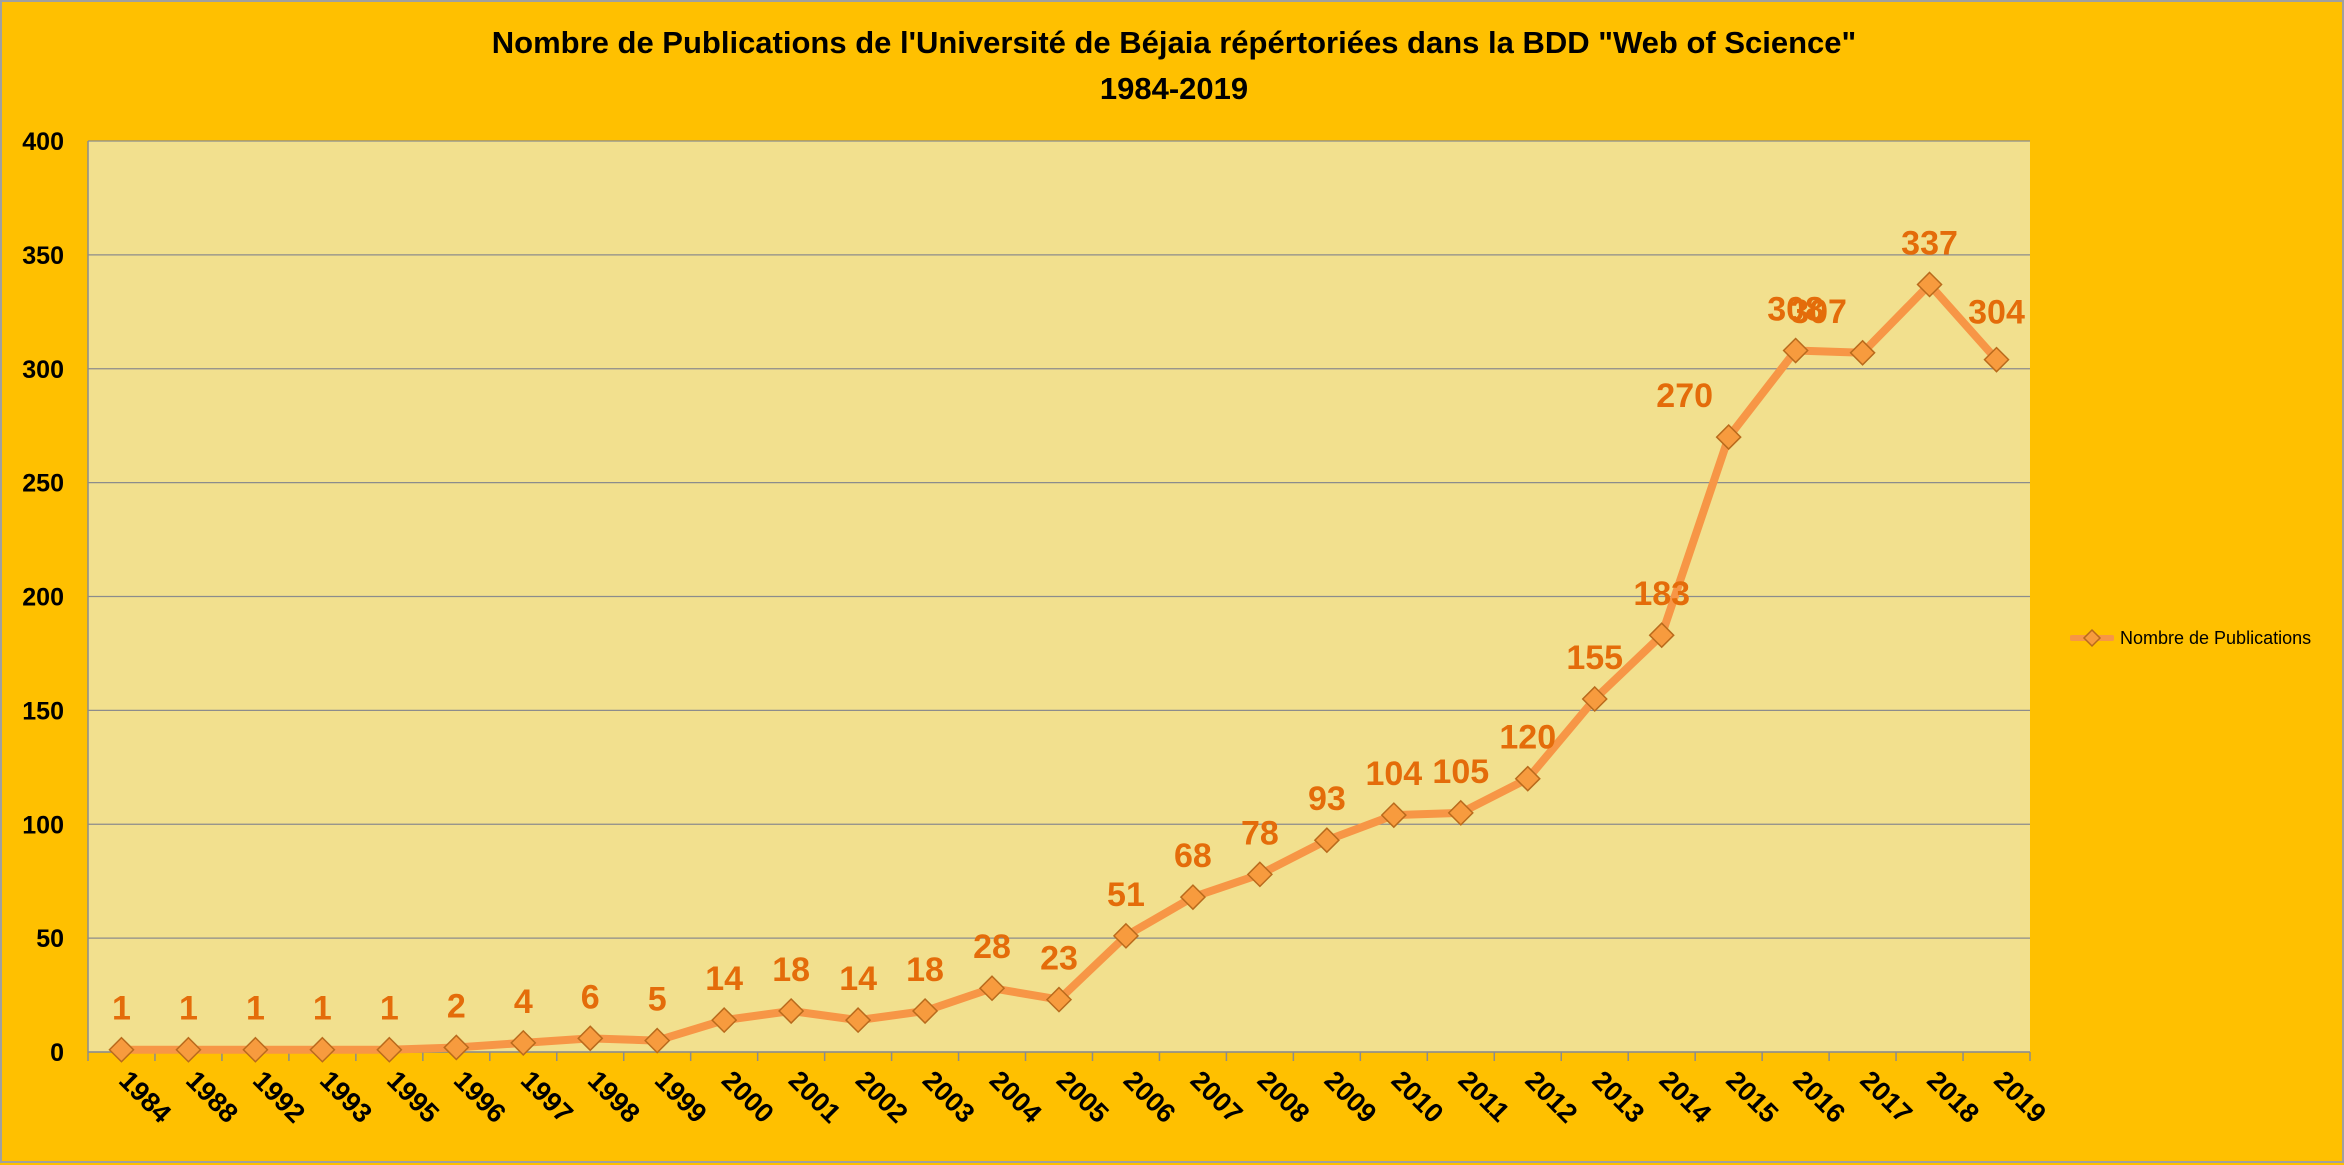 This screenshot has height=1165, width=2344. What do you see at coordinates (1594, 658) in the screenshot?
I see `data-label: 155` at bounding box center [1594, 658].